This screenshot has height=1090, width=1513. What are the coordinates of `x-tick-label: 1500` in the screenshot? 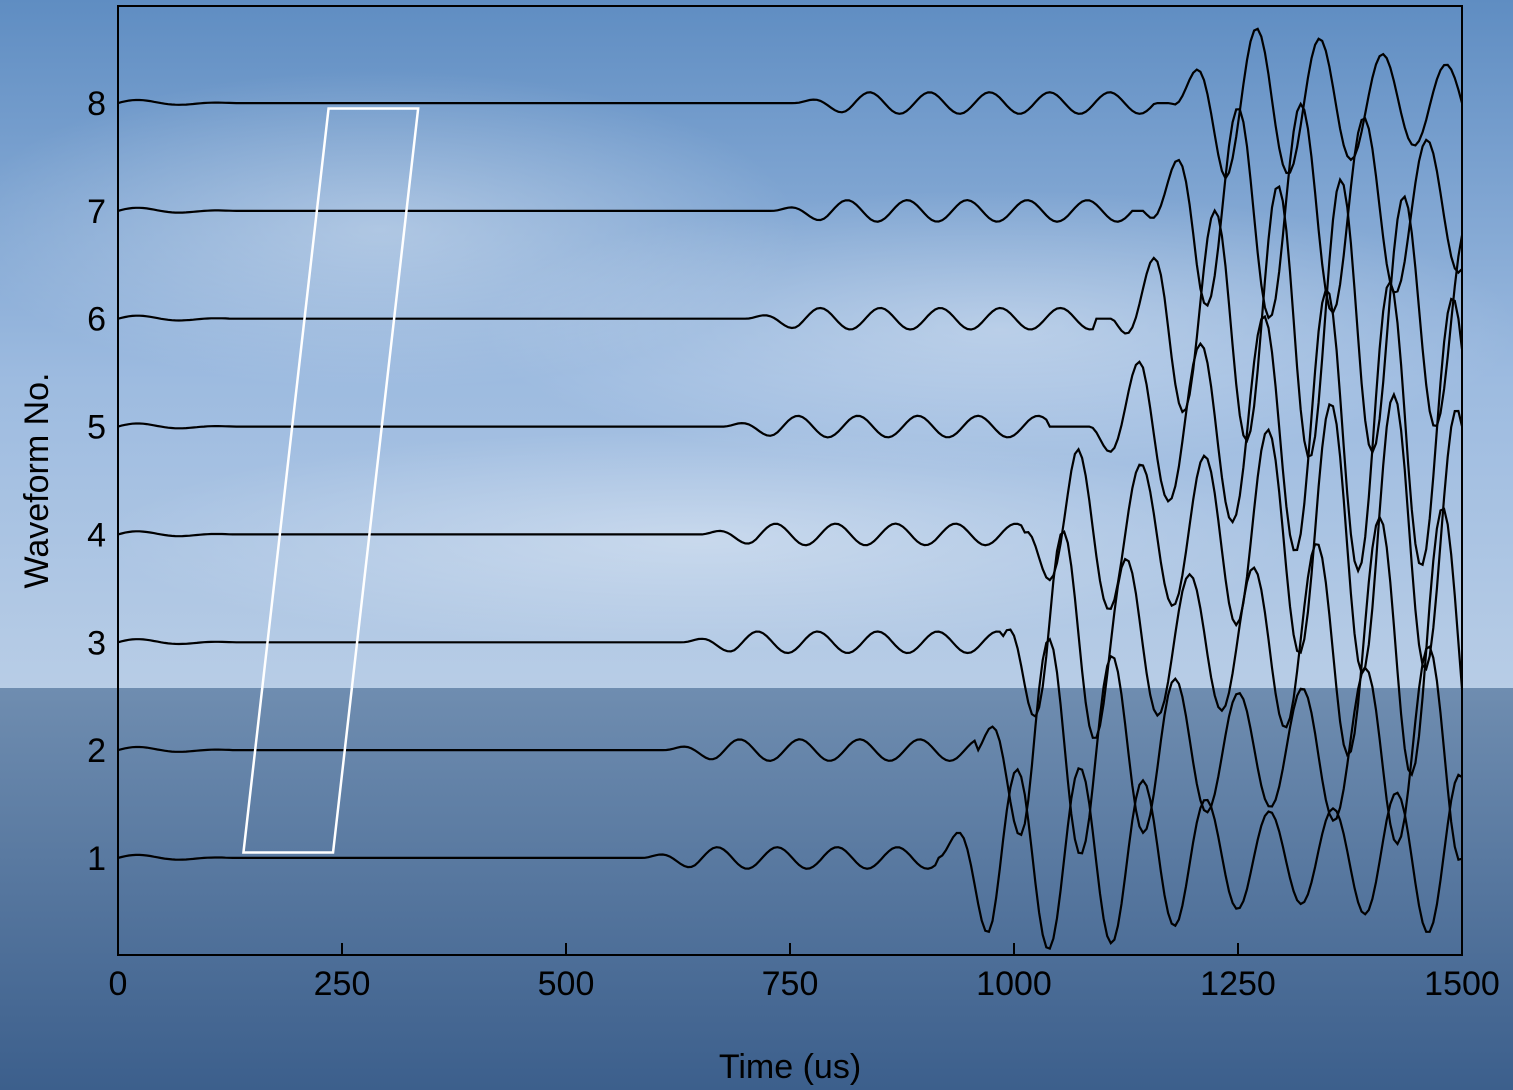 It's located at (1462, 984).